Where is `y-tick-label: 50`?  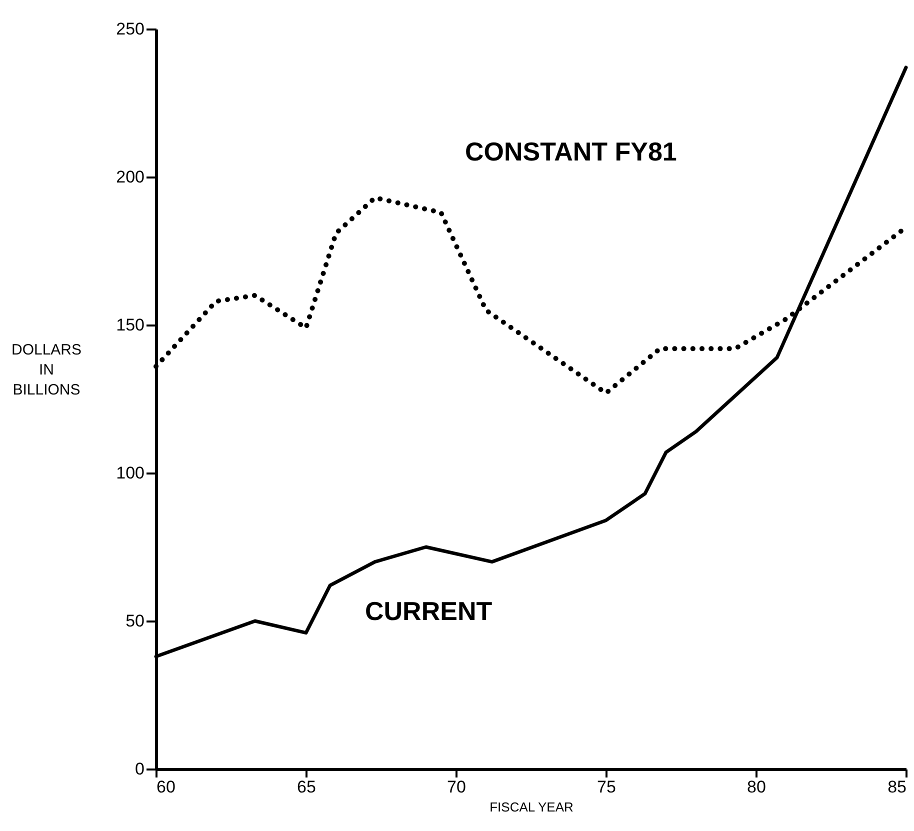
y-tick-label: 50 is located at coordinates (135, 621).